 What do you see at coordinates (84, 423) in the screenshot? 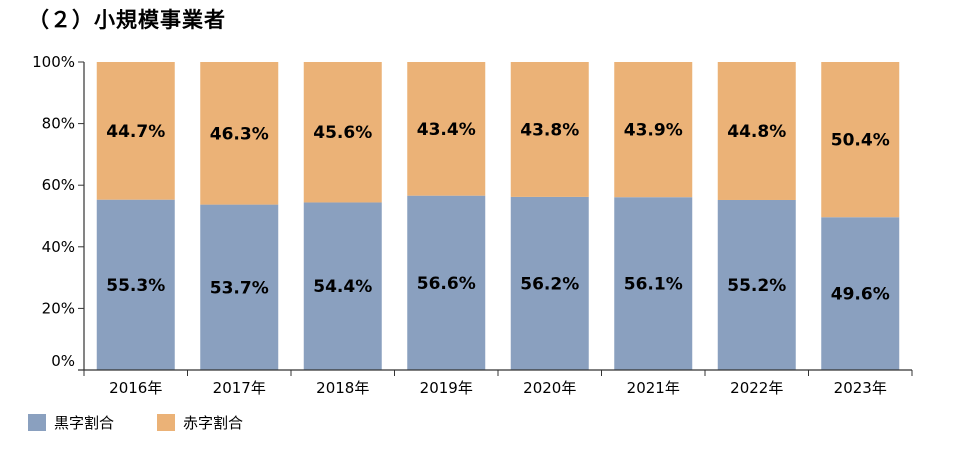
I see `legend-label-black: 黒字割合` at bounding box center [84, 423].